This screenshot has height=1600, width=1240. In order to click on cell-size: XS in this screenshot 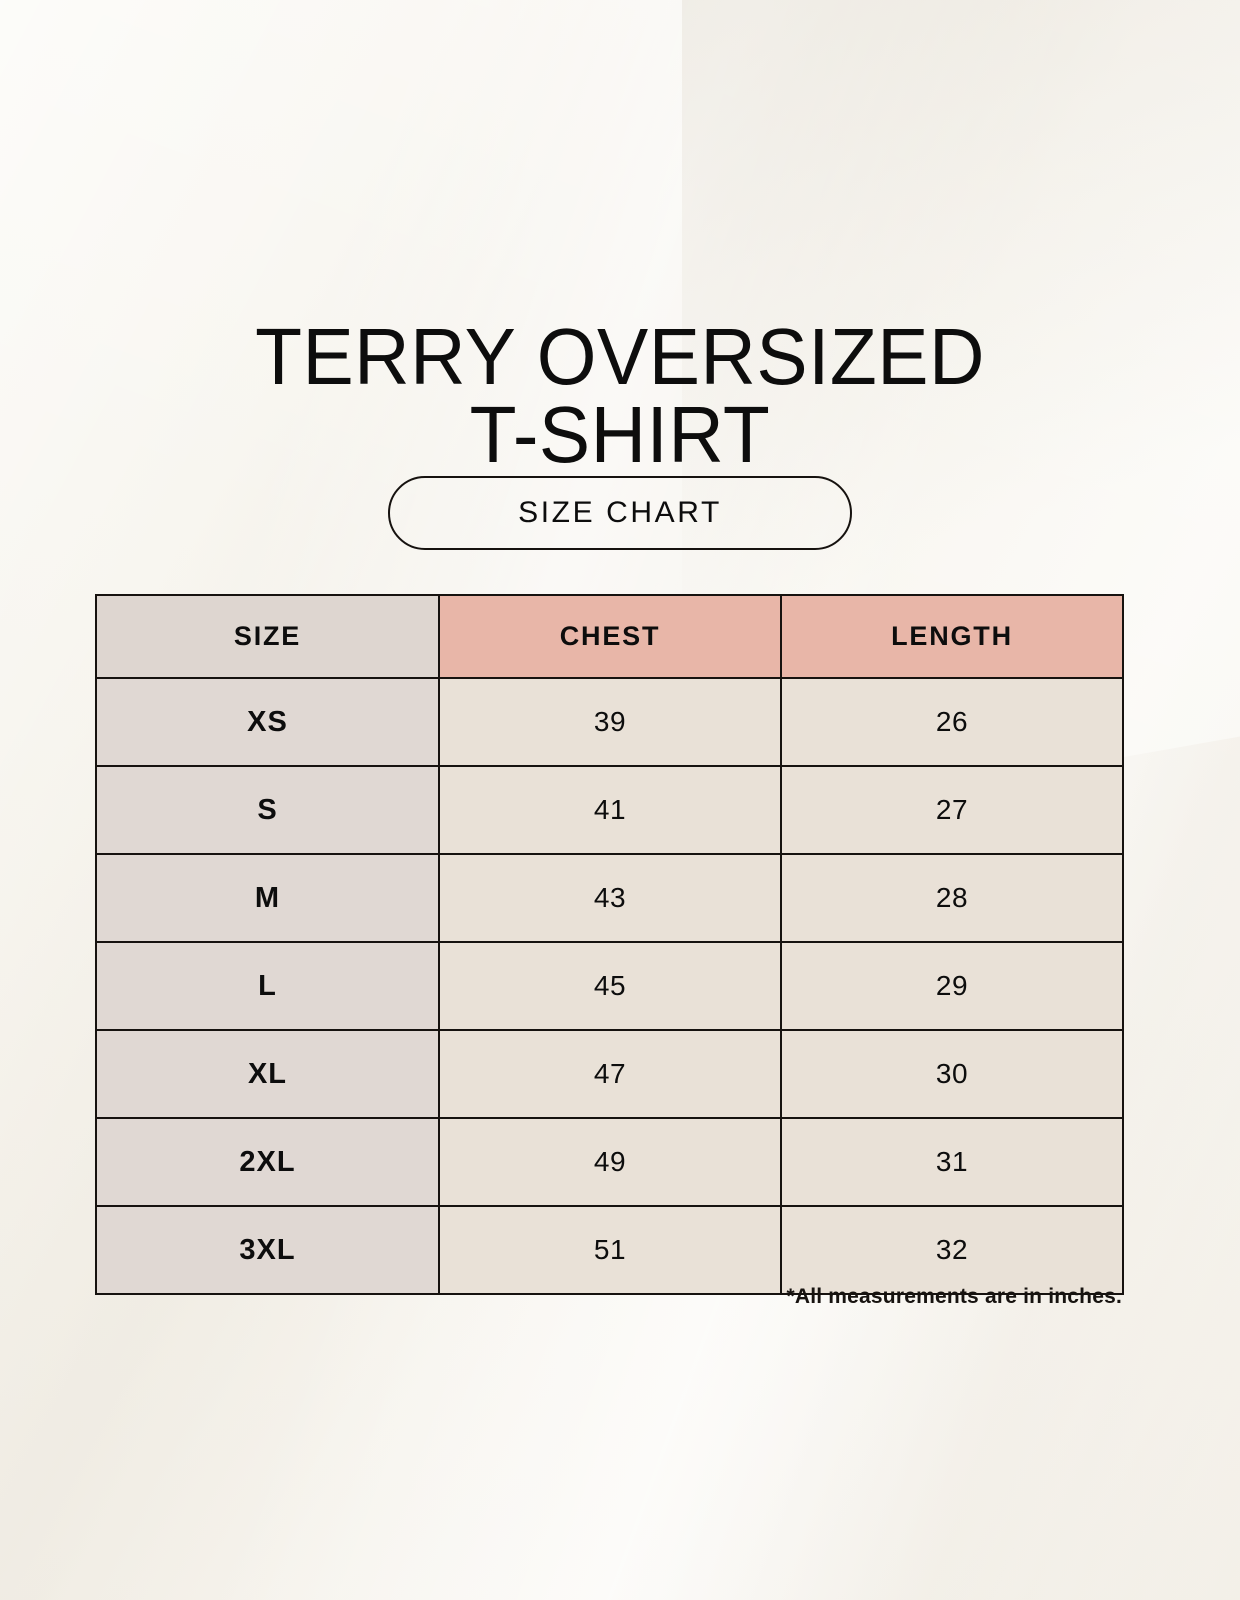, I will do `click(267, 722)`.